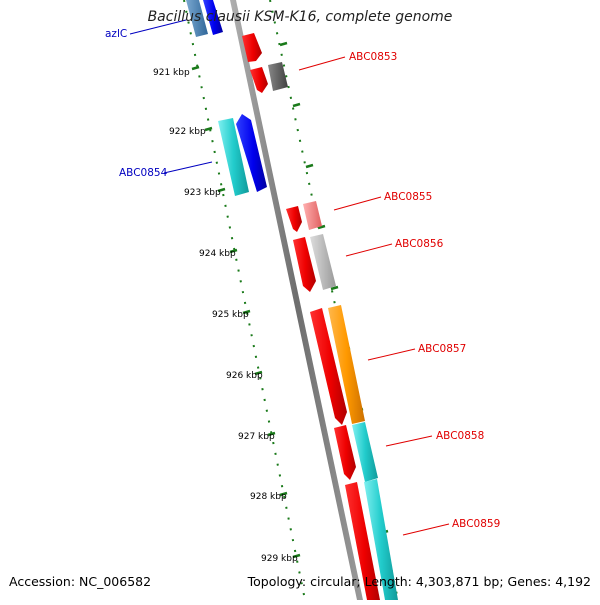  Describe the element at coordinates (294, 219) in the screenshot. I see `gene-ABC0855-arrow` at that location.